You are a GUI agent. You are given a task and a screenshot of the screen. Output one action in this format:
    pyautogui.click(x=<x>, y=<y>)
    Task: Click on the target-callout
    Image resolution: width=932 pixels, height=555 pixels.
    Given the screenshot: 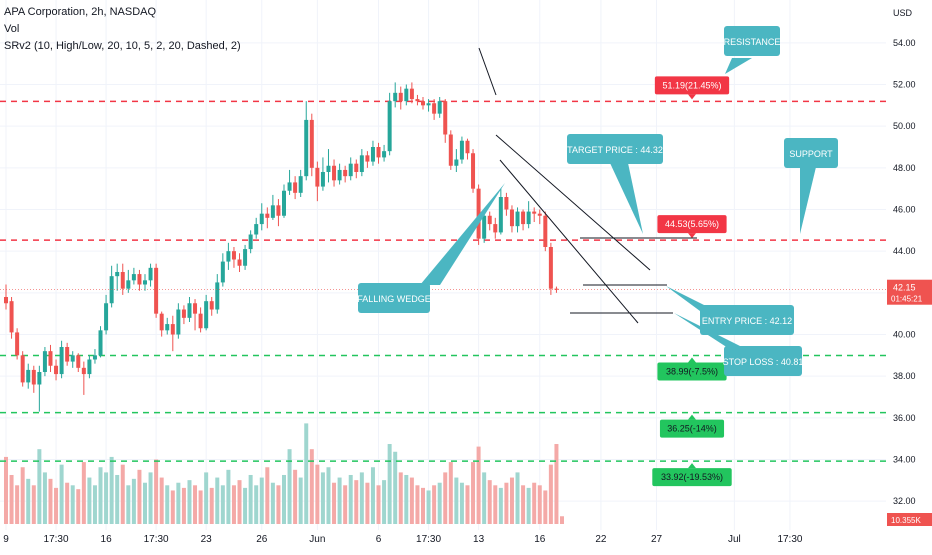 What is the action you would take?
    pyautogui.click(x=615, y=149)
    